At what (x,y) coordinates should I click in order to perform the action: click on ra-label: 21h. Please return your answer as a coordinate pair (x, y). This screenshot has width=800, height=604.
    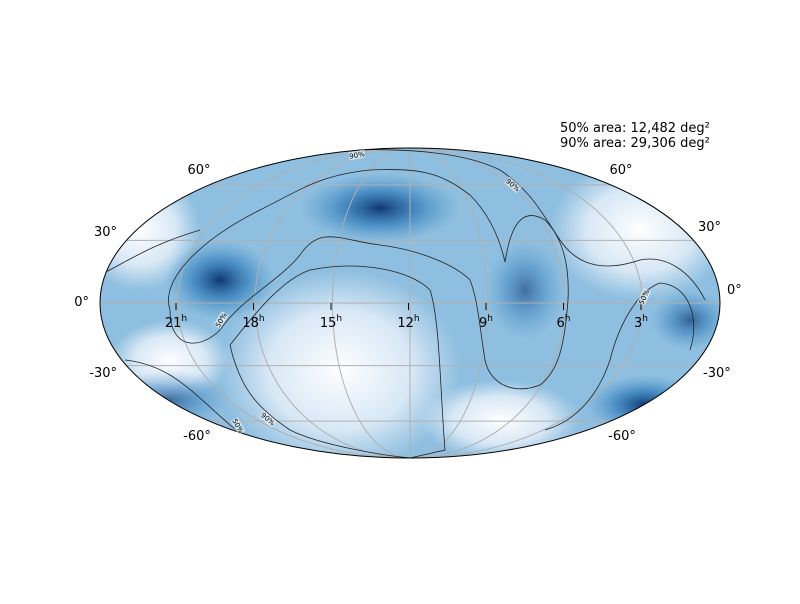
    Looking at the image, I should click on (176, 322).